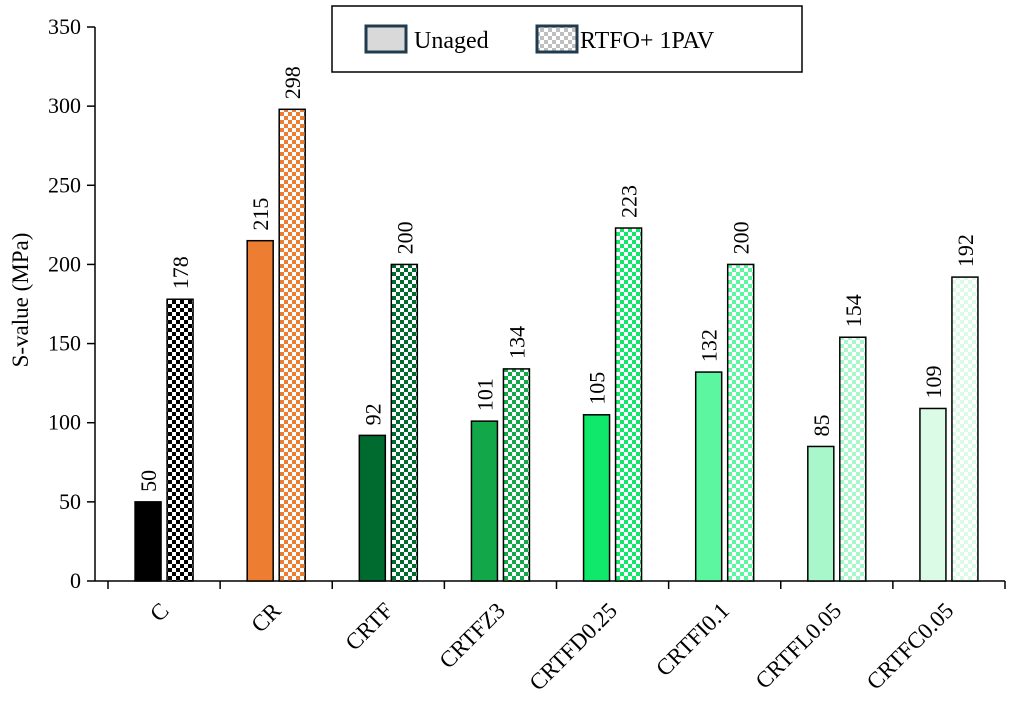 This screenshot has height=713, width=1010. Describe the element at coordinates (853, 459) in the screenshot. I see `bar-aged-crtfl0.05` at that location.